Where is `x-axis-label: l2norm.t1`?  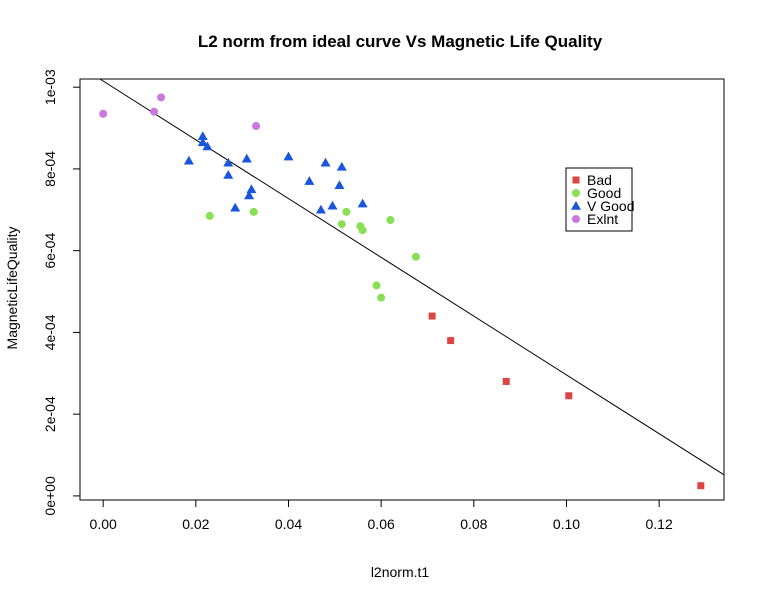
x-axis-label: l2norm.t1 is located at coordinates (400, 572).